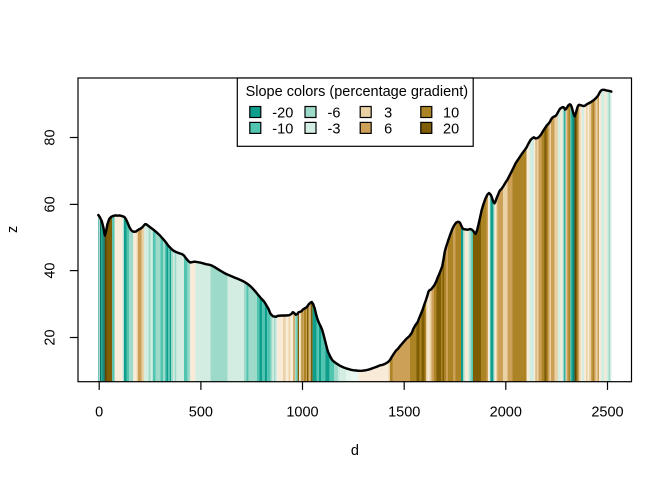 The image size is (672, 485). What do you see at coordinates (51, 271) in the screenshot?
I see `svg-text: 40` at bounding box center [51, 271].